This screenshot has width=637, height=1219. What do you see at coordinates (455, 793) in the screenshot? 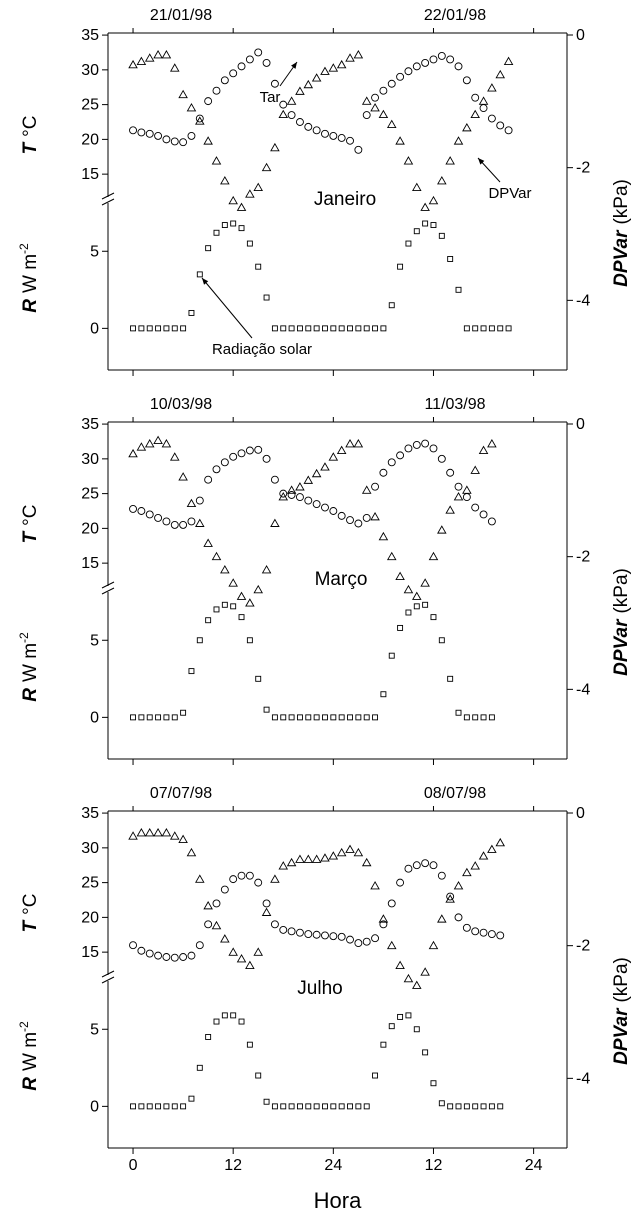
I see `date-label: 08/07/98` at bounding box center [455, 793].